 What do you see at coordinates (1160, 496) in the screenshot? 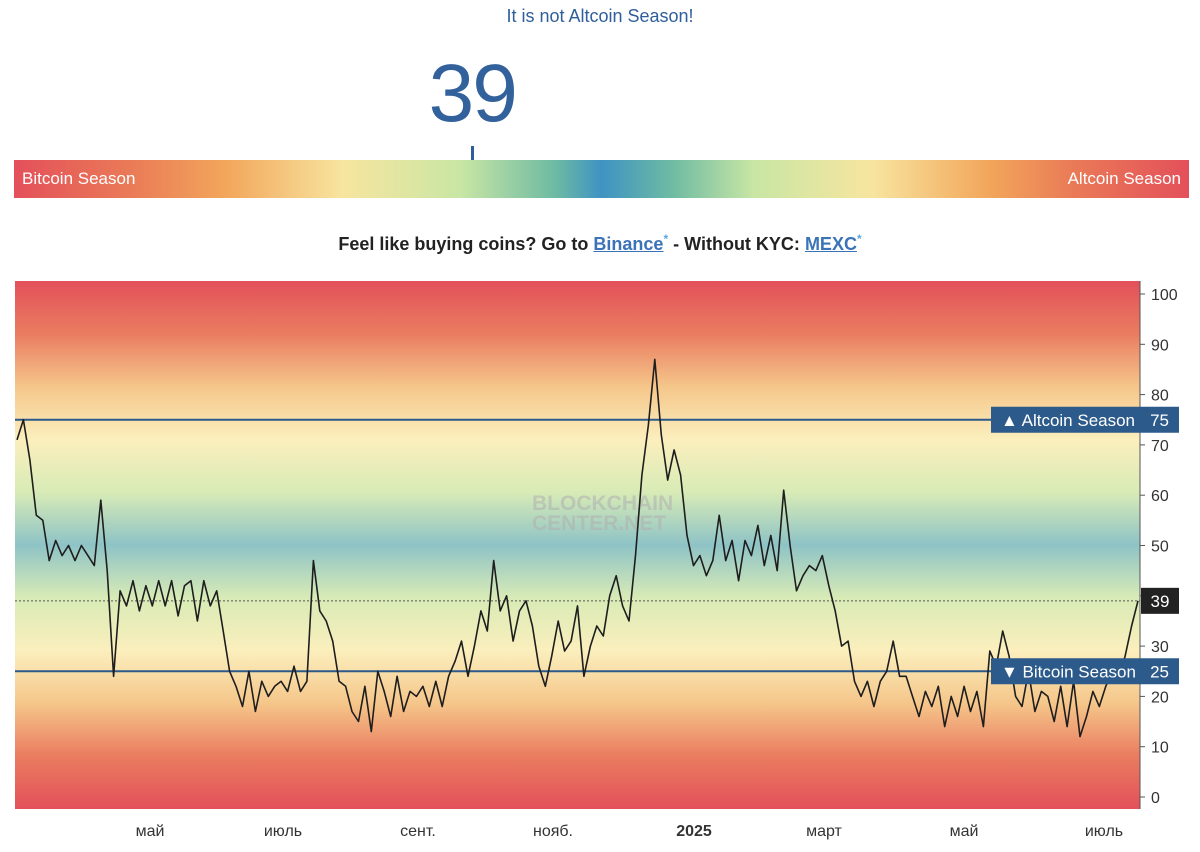
I see `y-tick-label: 60` at bounding box center [1160, 496].